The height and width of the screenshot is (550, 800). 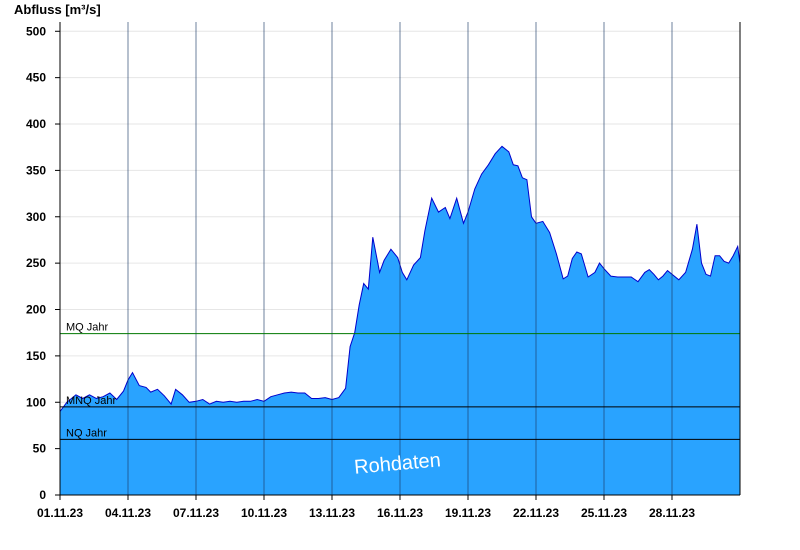 What do you see at coordinates (36, 170) in the screenshot?
I see `y-tick-label: 350` at bounding box center [36, 170].